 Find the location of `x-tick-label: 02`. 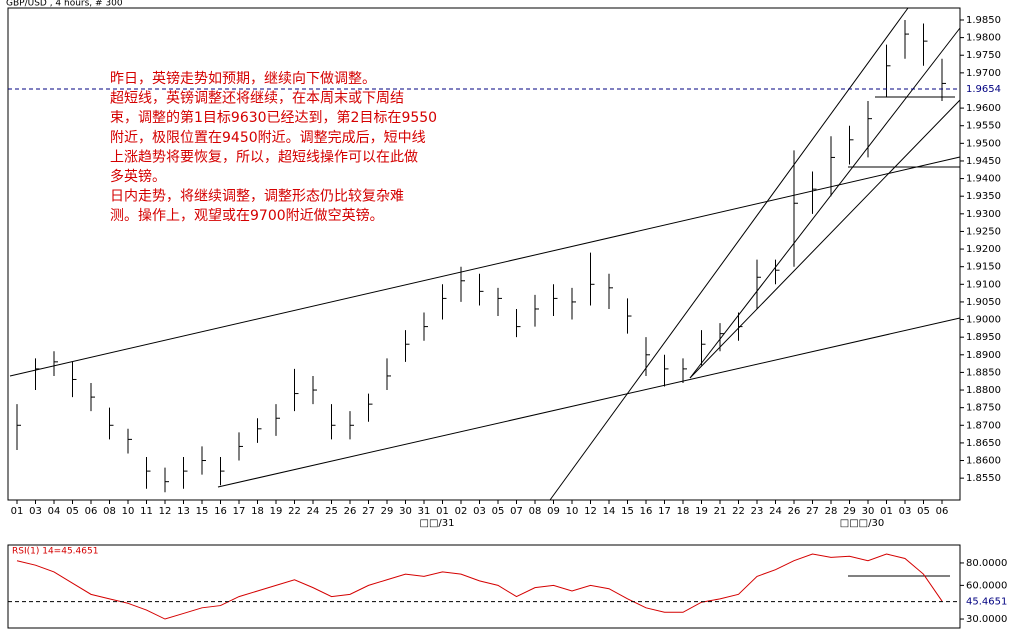

x-tick-label: 02 is located at coordinates (461, 511).